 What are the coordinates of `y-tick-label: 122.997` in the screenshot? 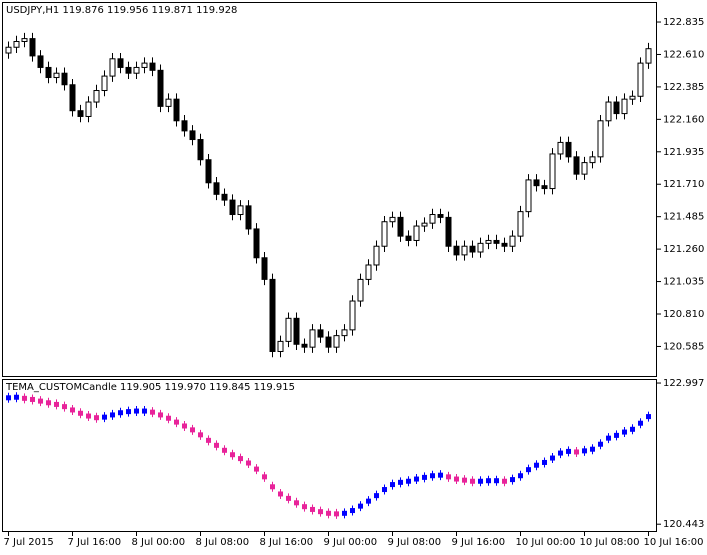 It's located at (683, 383).